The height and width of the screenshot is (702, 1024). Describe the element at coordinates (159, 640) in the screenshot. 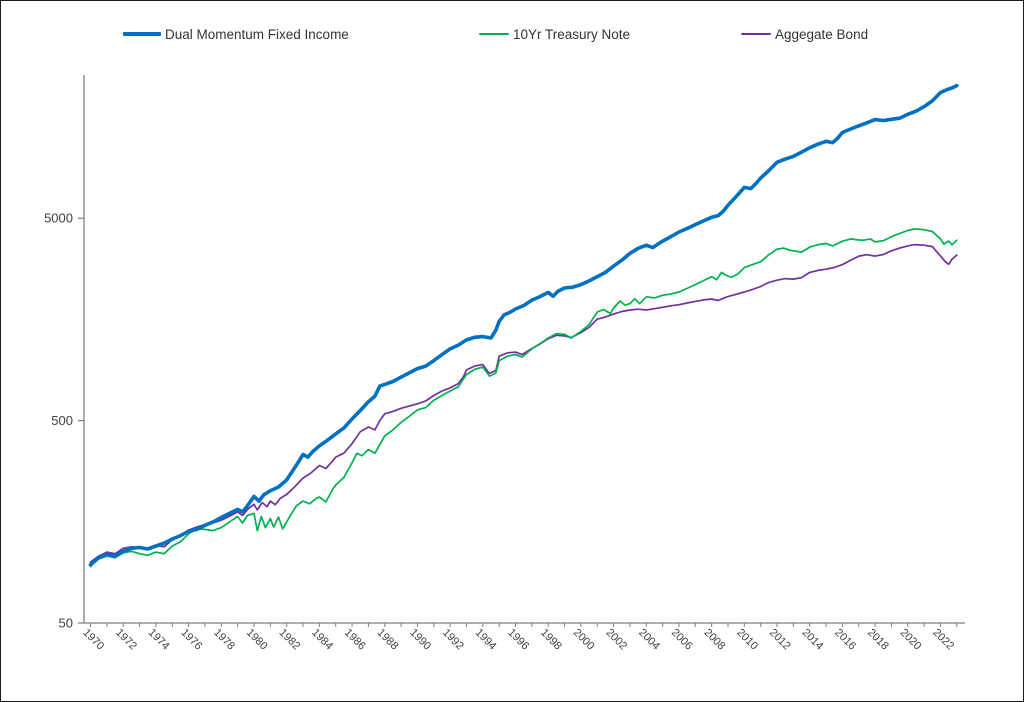

I see `x-tick-label-1974: 1974` at that location.